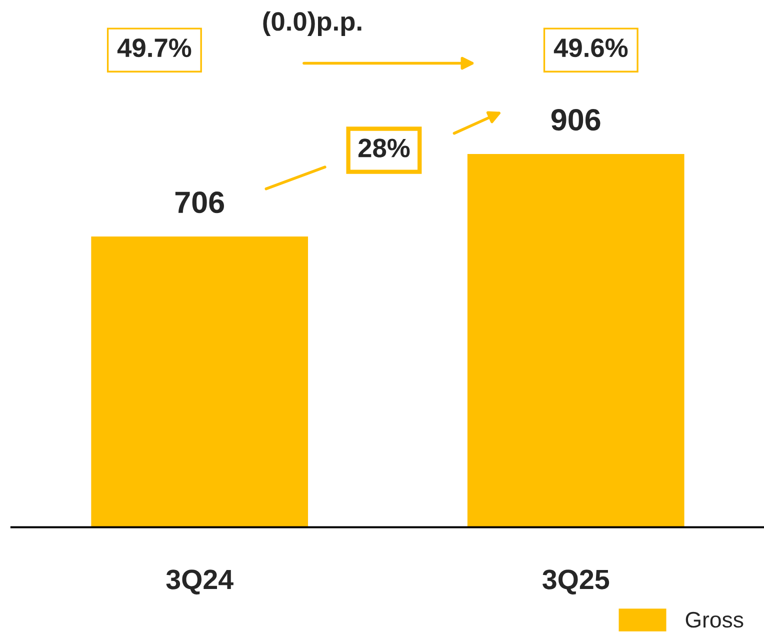  What do you see at coordinates (199, 203) in the screenshot?
I see `data-label: 706` at bounding box center [199, 203].